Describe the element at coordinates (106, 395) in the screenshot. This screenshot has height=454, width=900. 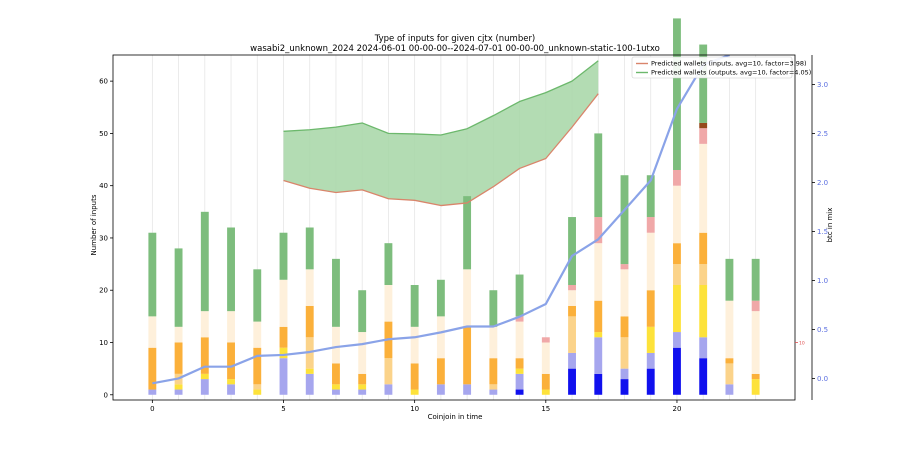
I see `y-tick-label: 0` at that location.